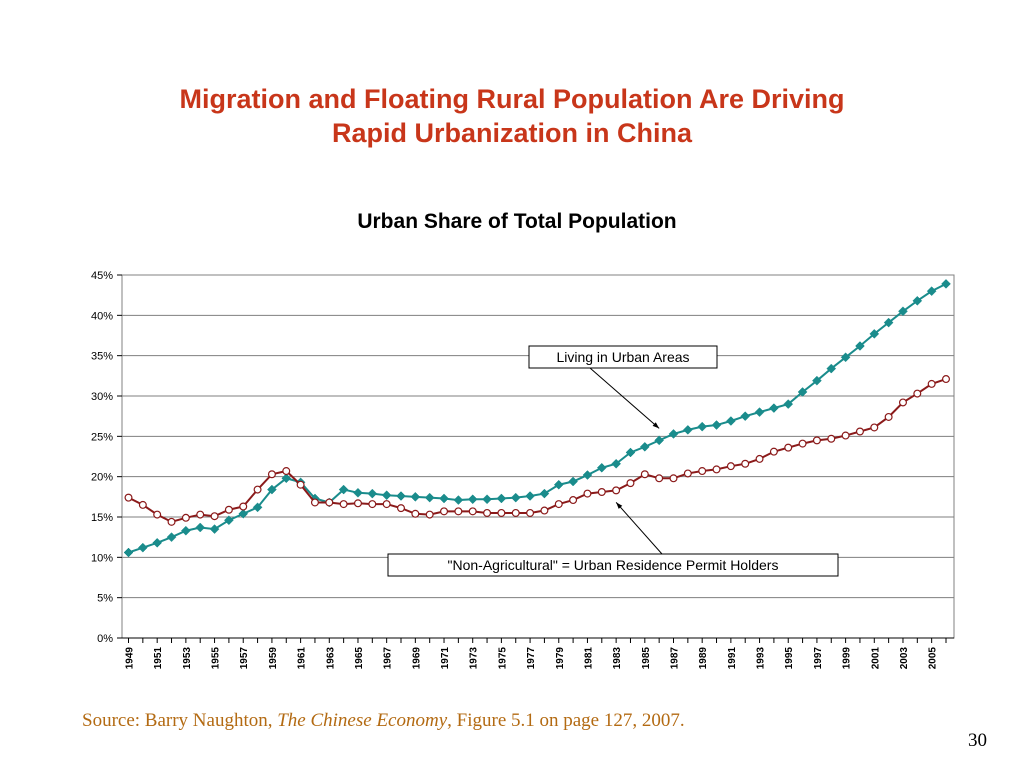 This screenshot has width=1024, height=768. I want to click on page-number: 30, so click(977, 740).